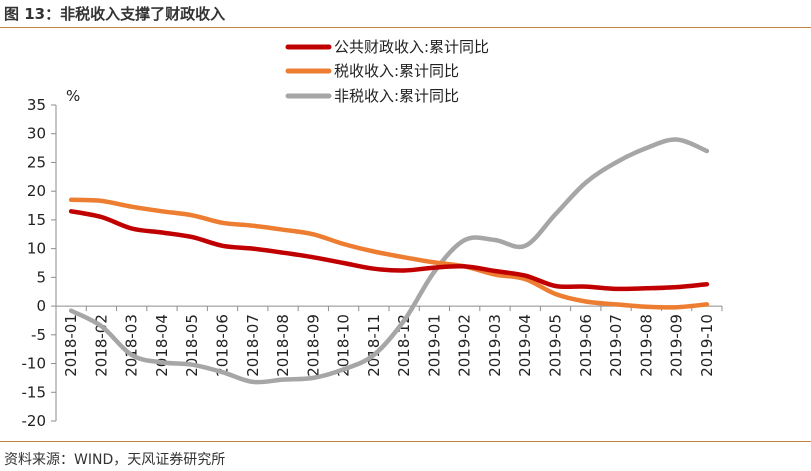 This screenshot has height=471, width=811. What do you see at coordinates (465, 345) in the screenshot?
I see `x-tick-label: 2019-02` at bounding box center [465, 345].